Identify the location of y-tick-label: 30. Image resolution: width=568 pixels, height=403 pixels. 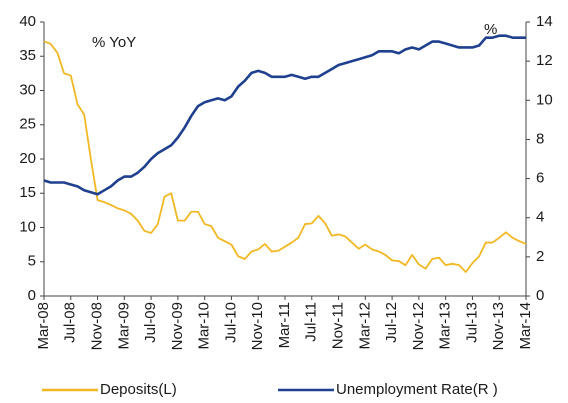
(27, 89).